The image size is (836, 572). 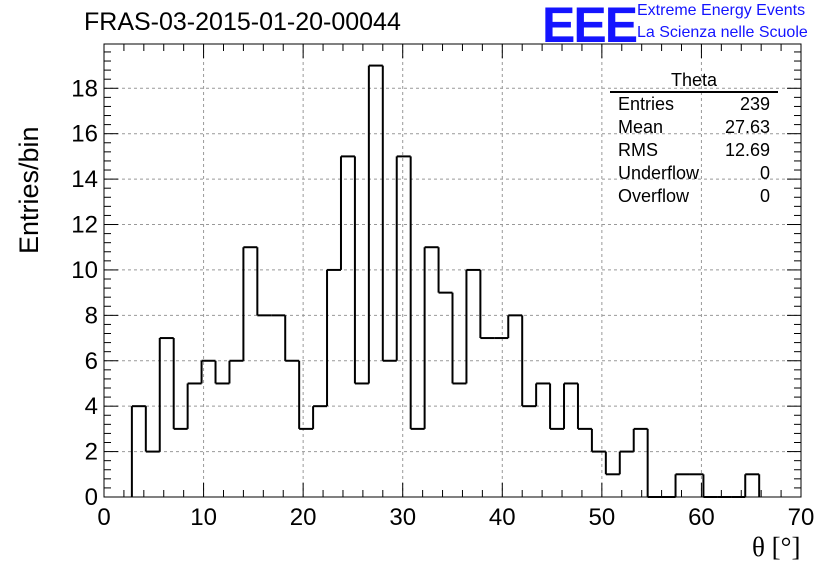 What do you see at coordinates (502, 517) in the screenshot?
I see `x-tick-label: 40` at bounding box center [502, 517].